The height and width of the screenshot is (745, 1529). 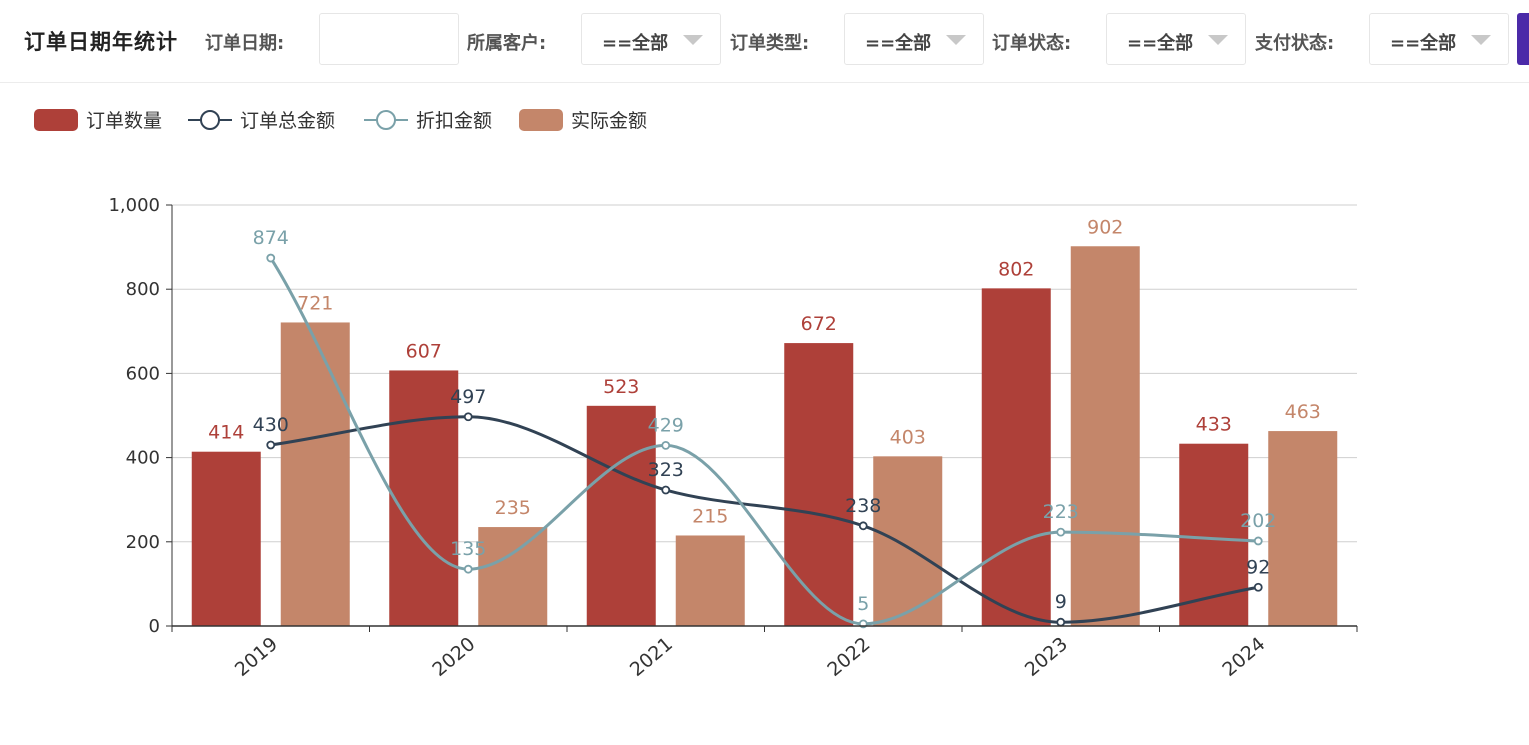 What do you see at coordinates (1258, 521) in the screenshot?
I see `line-data-label: 202` at bounding box center [1258, 521].